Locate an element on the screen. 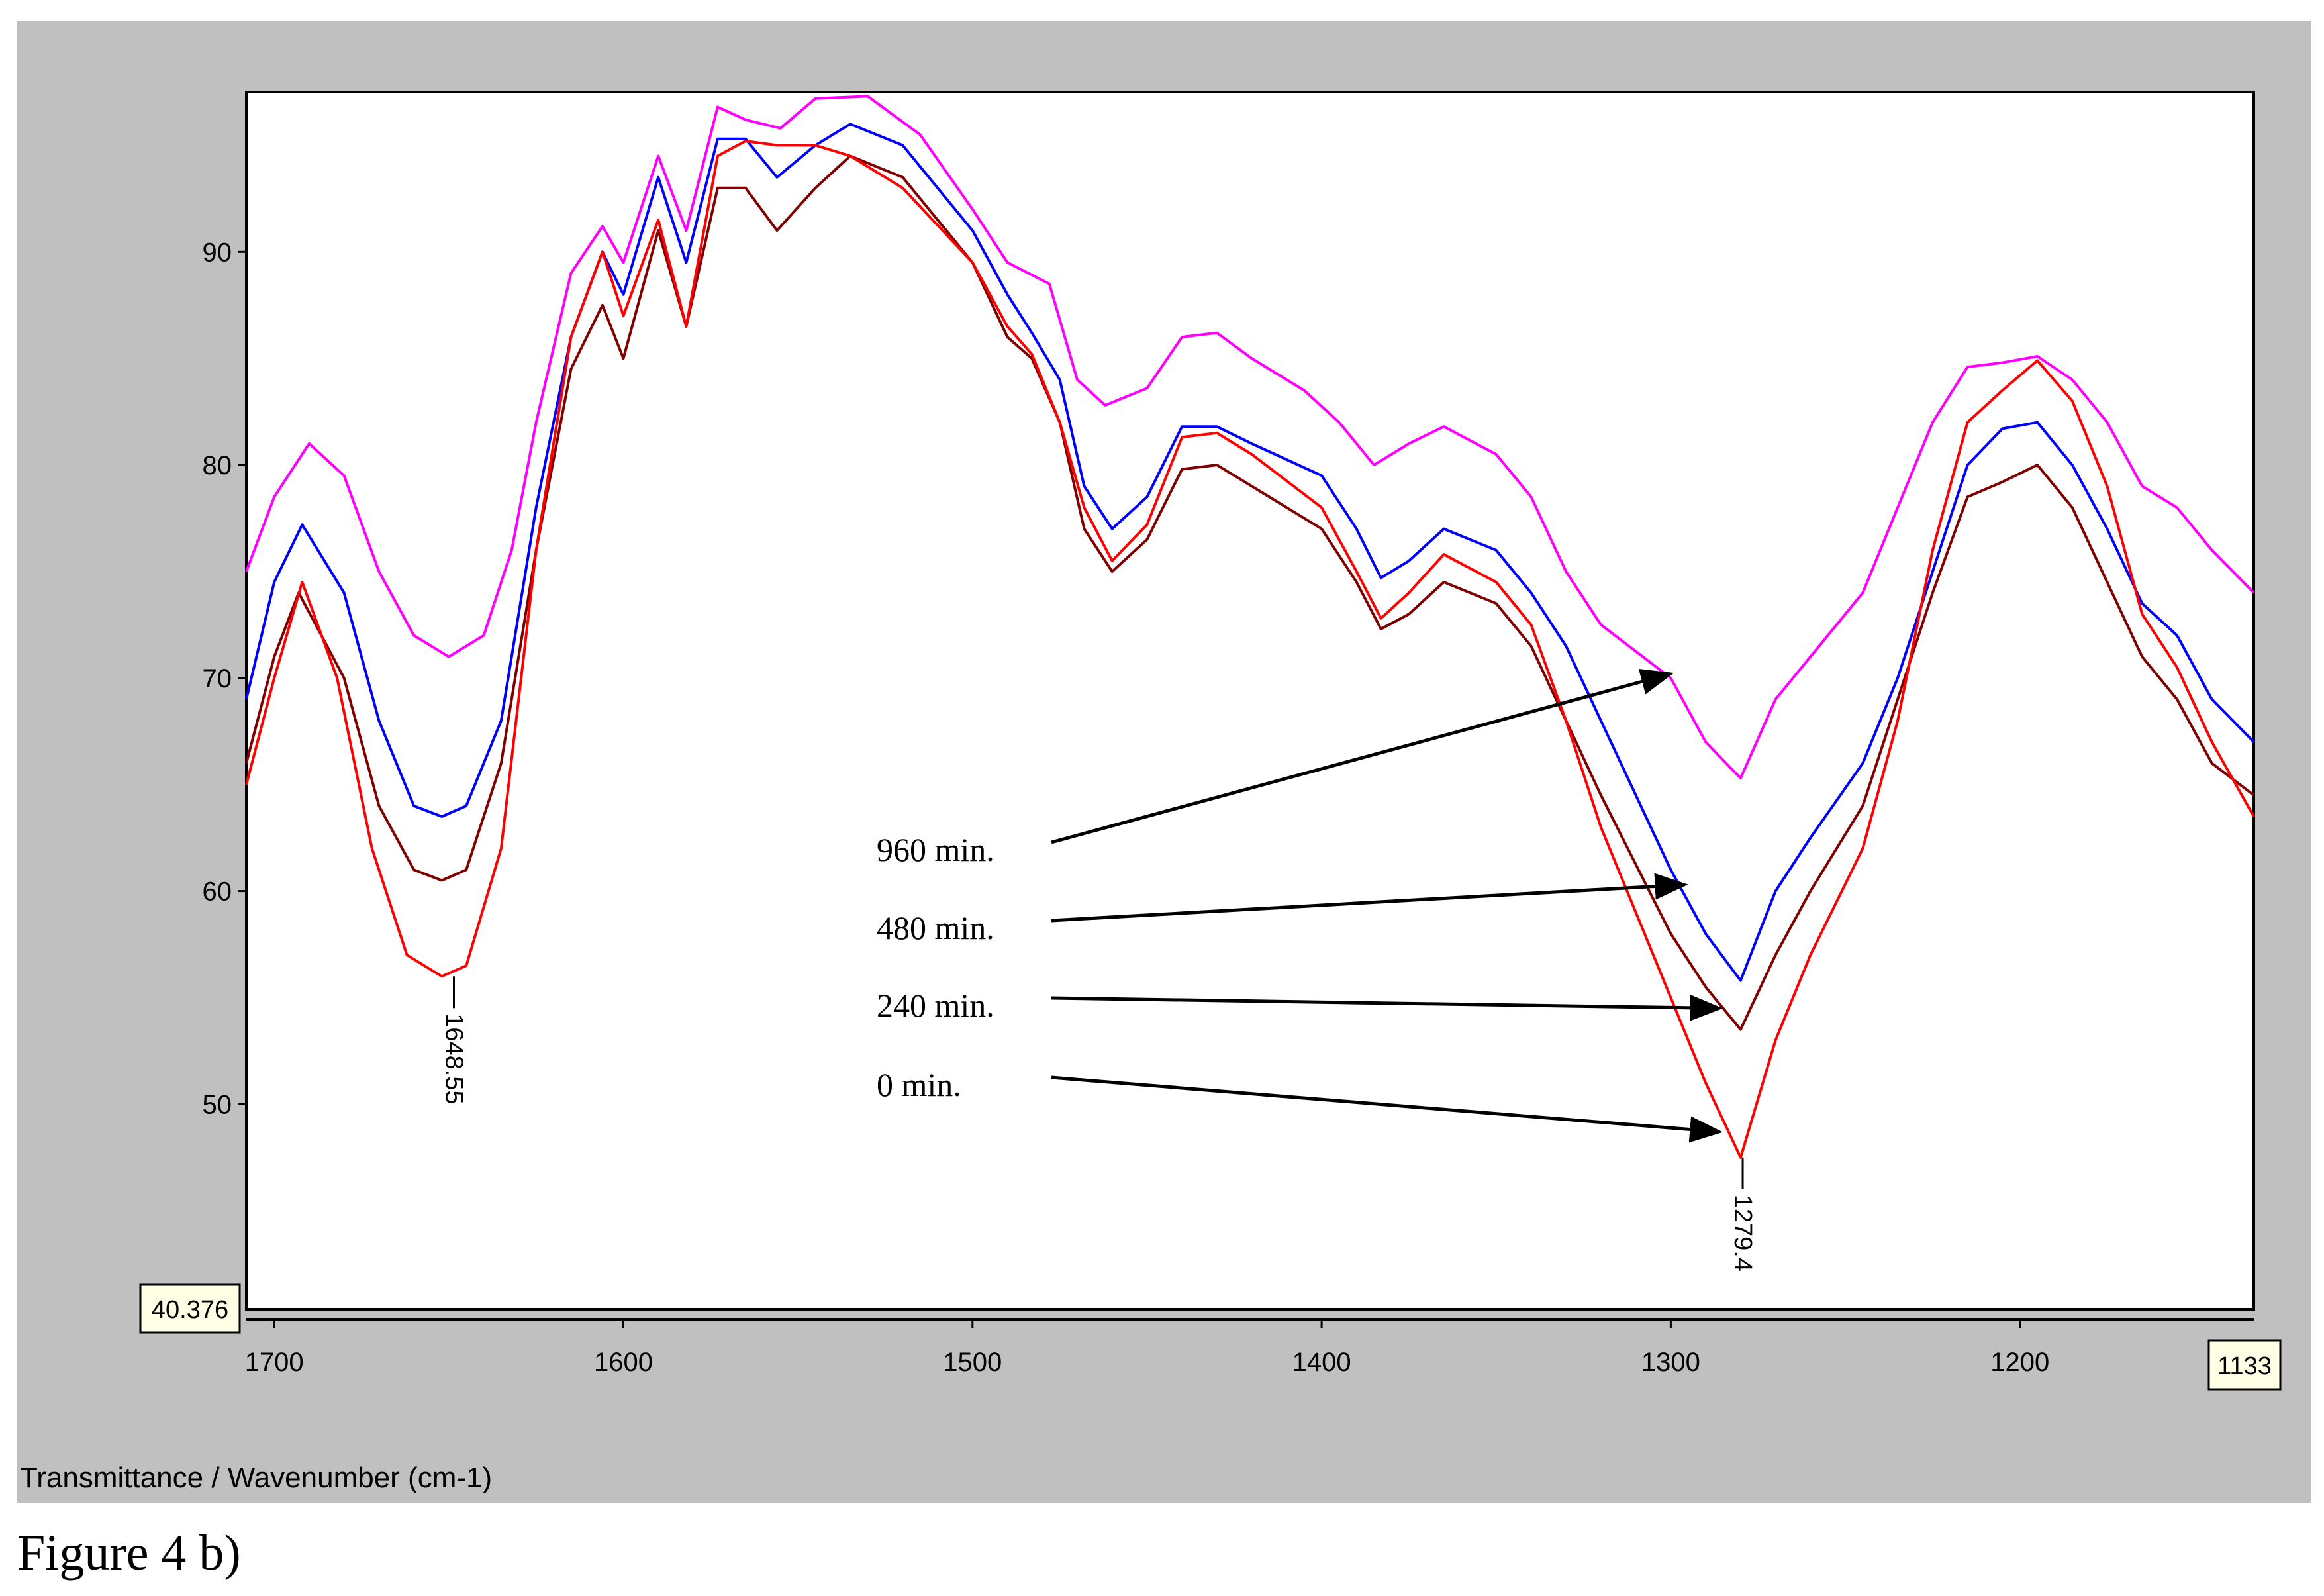  x-tick-label: 1400 is located at coordinates (1321, 1362).